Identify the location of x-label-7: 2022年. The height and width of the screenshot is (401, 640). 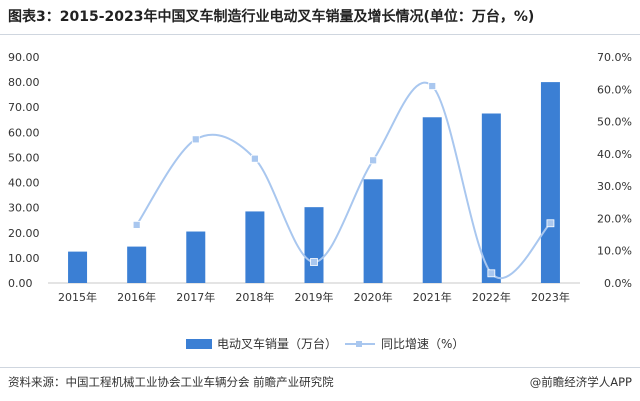
(491, 297).